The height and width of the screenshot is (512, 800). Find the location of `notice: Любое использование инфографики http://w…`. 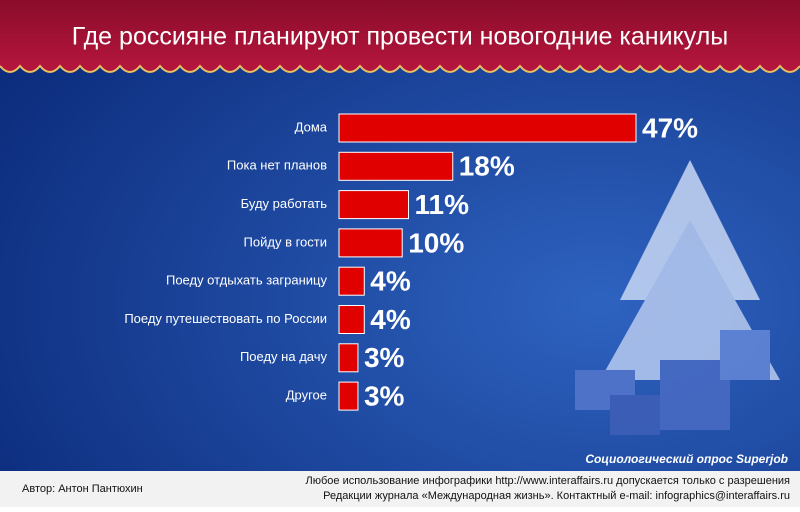

notice: Любое использование инфографики http://w… is located at coordinates (548, 481).